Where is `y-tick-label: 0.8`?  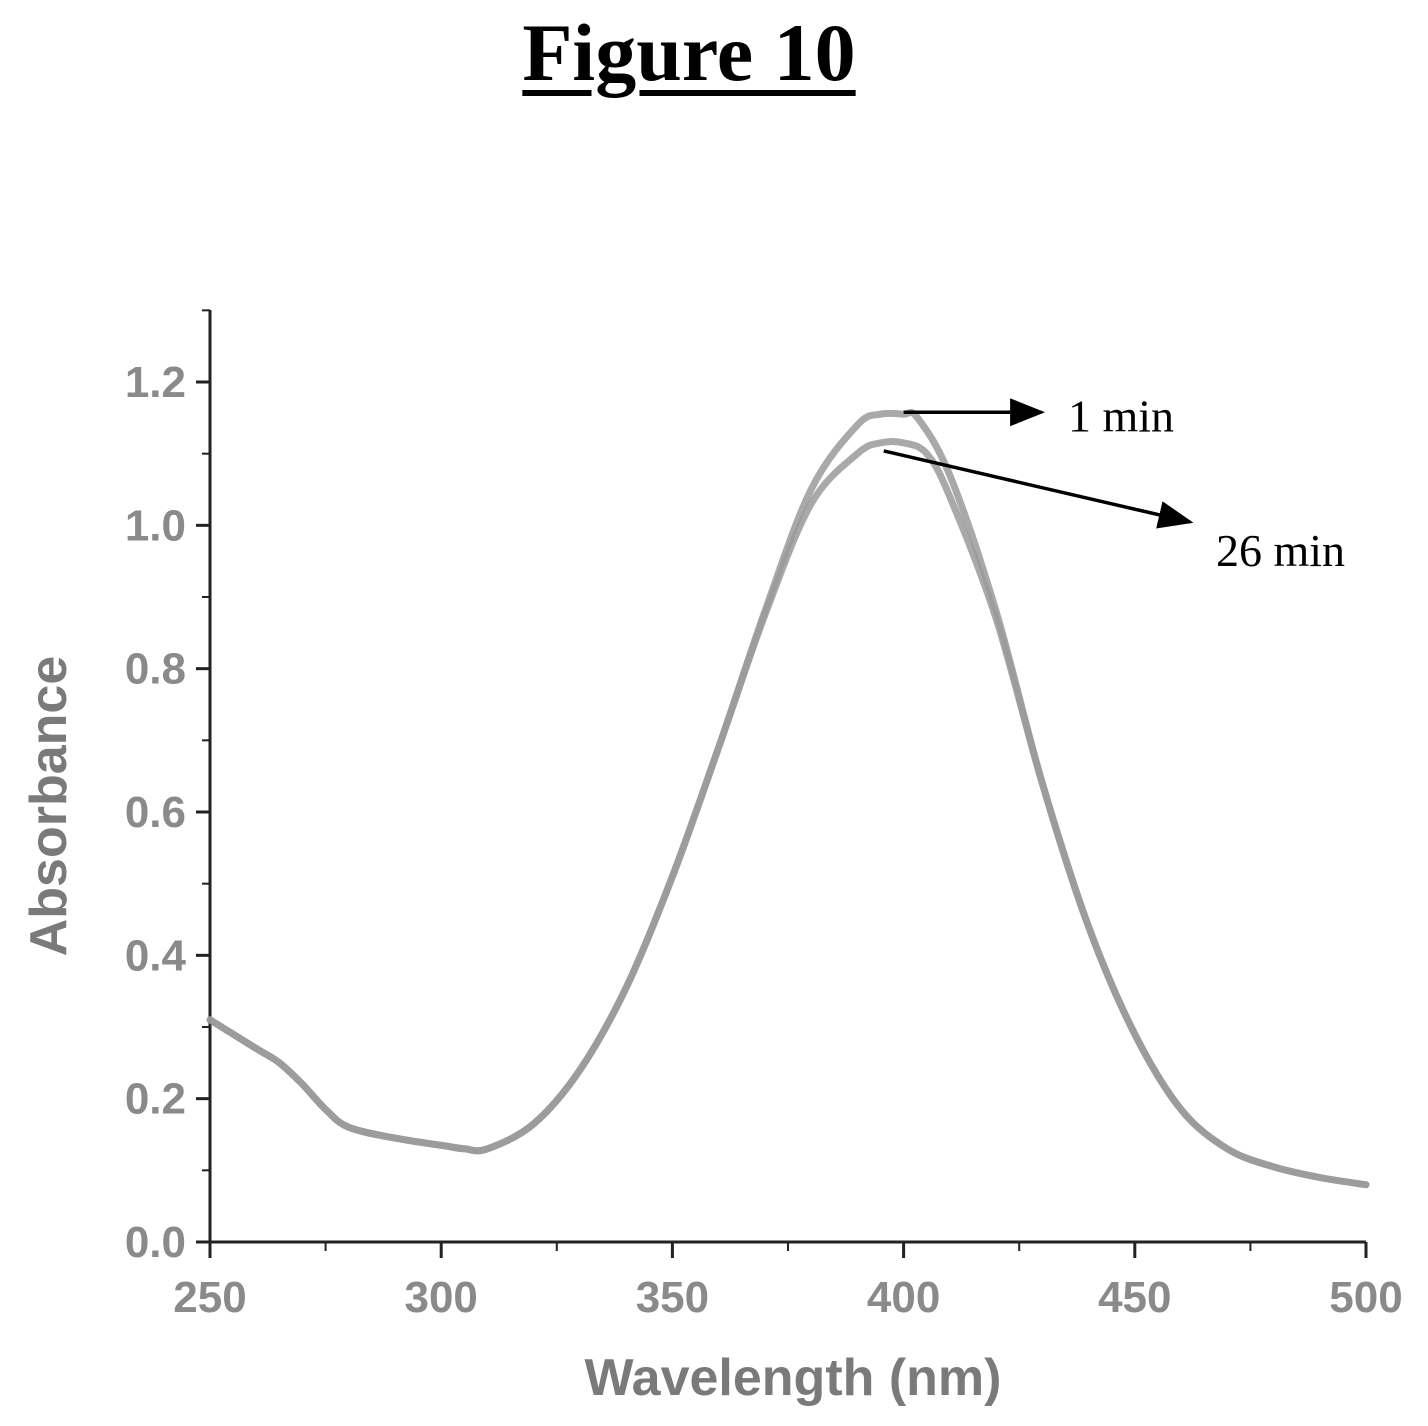 y-tick-label: 0.8 is located at coordinates (155, 669).